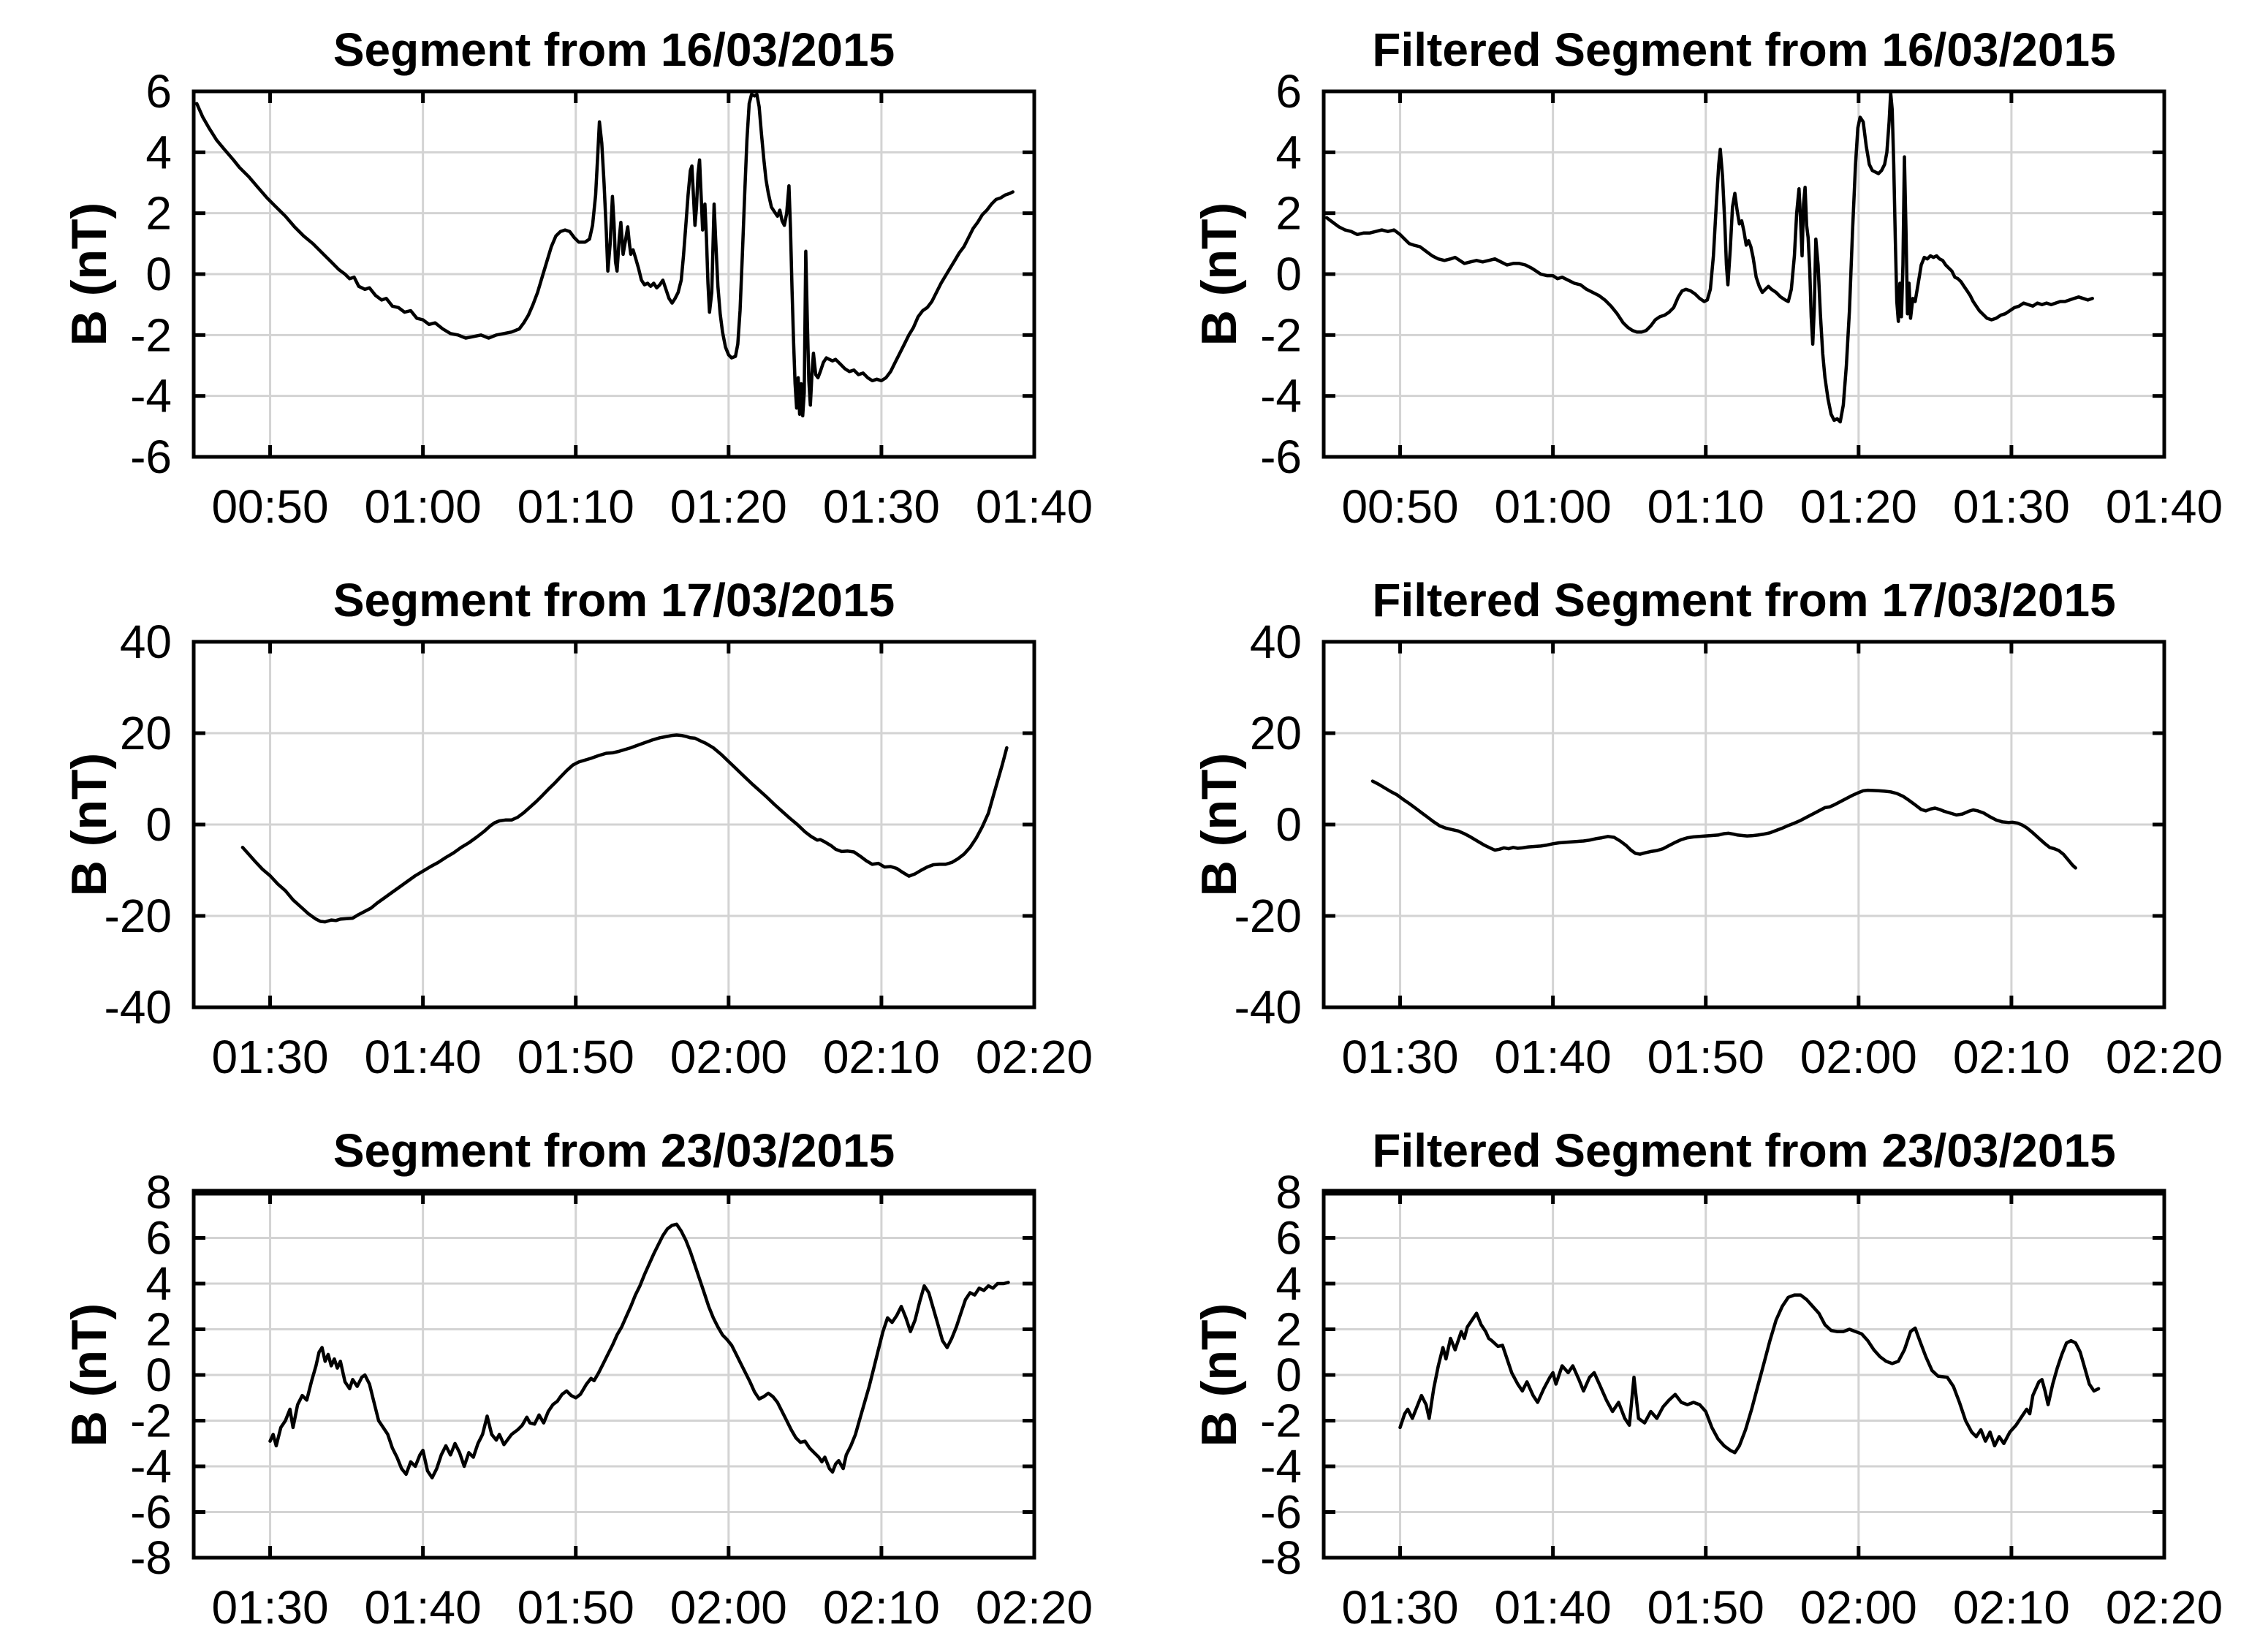  What do you see at coordinates (614, 1150) in the screenshot?
I see `plot-title: Segment from 23/03/2015` at bounding box center [614, 1150].